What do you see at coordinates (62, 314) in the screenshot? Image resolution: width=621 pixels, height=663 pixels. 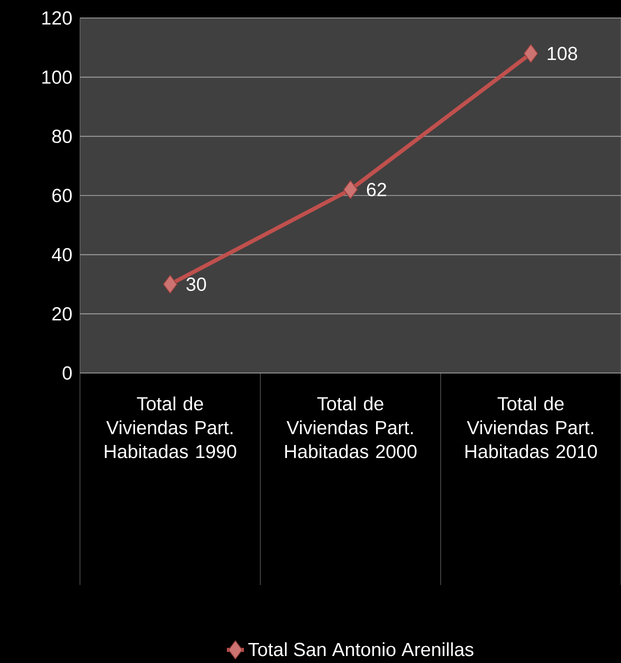 I see `y-tick-label: 20` at bounding box center [62, 314].